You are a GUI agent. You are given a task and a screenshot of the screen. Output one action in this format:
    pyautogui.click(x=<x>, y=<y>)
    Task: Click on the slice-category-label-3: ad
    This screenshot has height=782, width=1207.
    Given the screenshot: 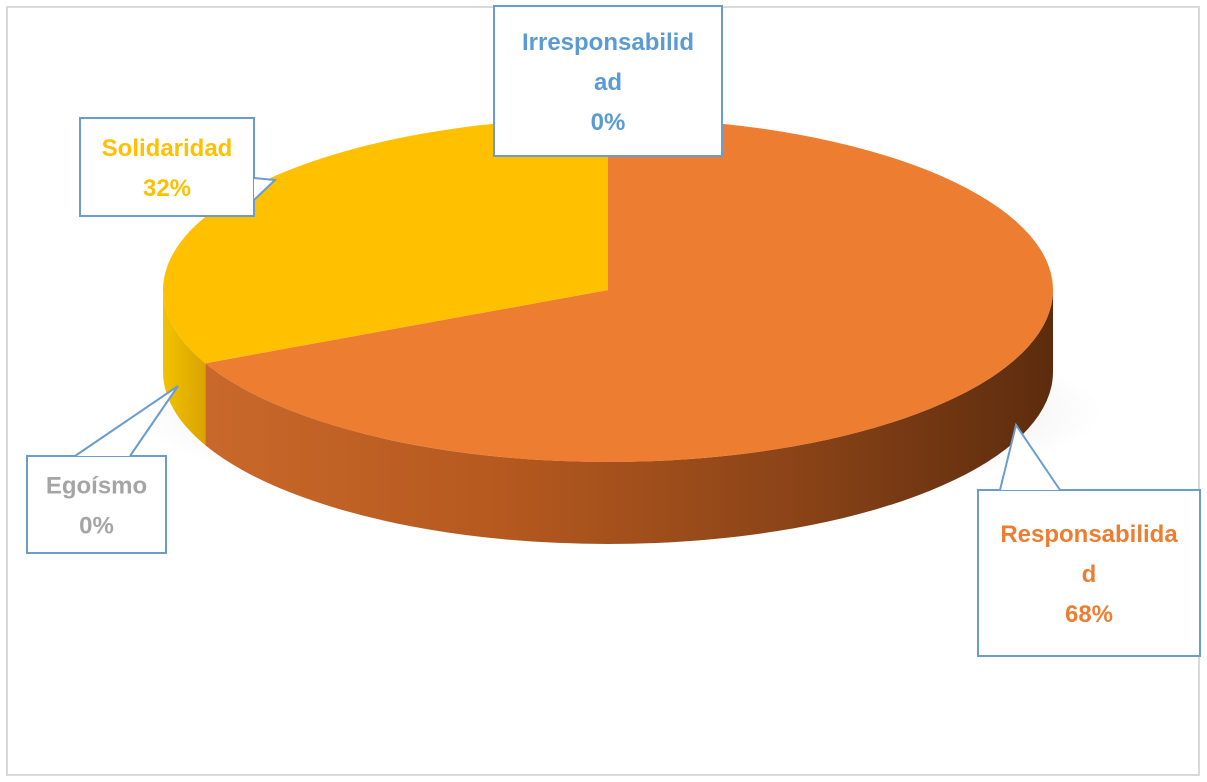 What is the action you would take?
    pyautogui.click(x=608, y=82)
    